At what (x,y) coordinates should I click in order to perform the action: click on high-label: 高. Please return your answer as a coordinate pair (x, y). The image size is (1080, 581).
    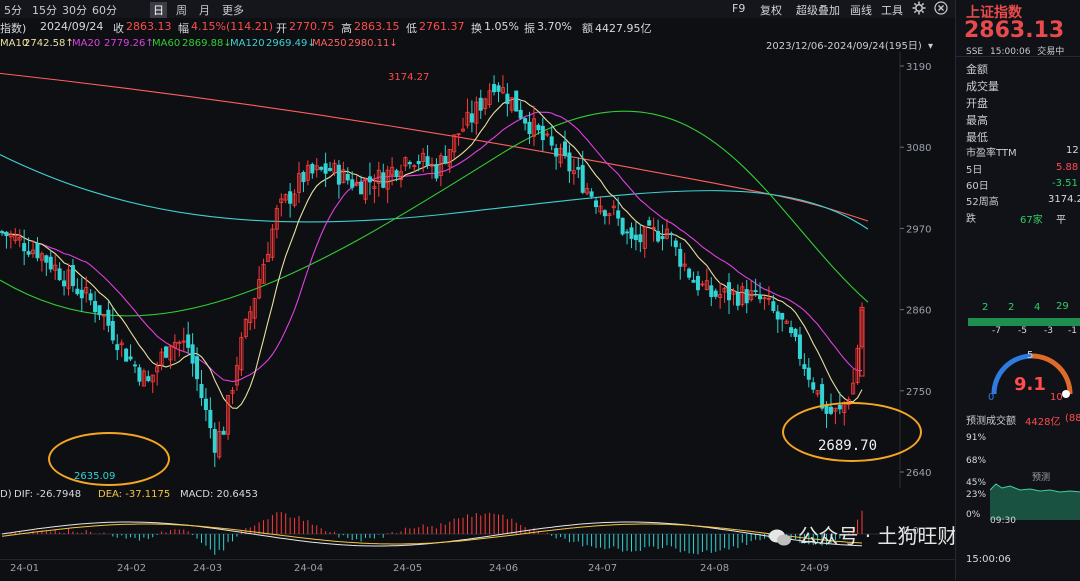
    Looking at the image, I should click on (346, 28).